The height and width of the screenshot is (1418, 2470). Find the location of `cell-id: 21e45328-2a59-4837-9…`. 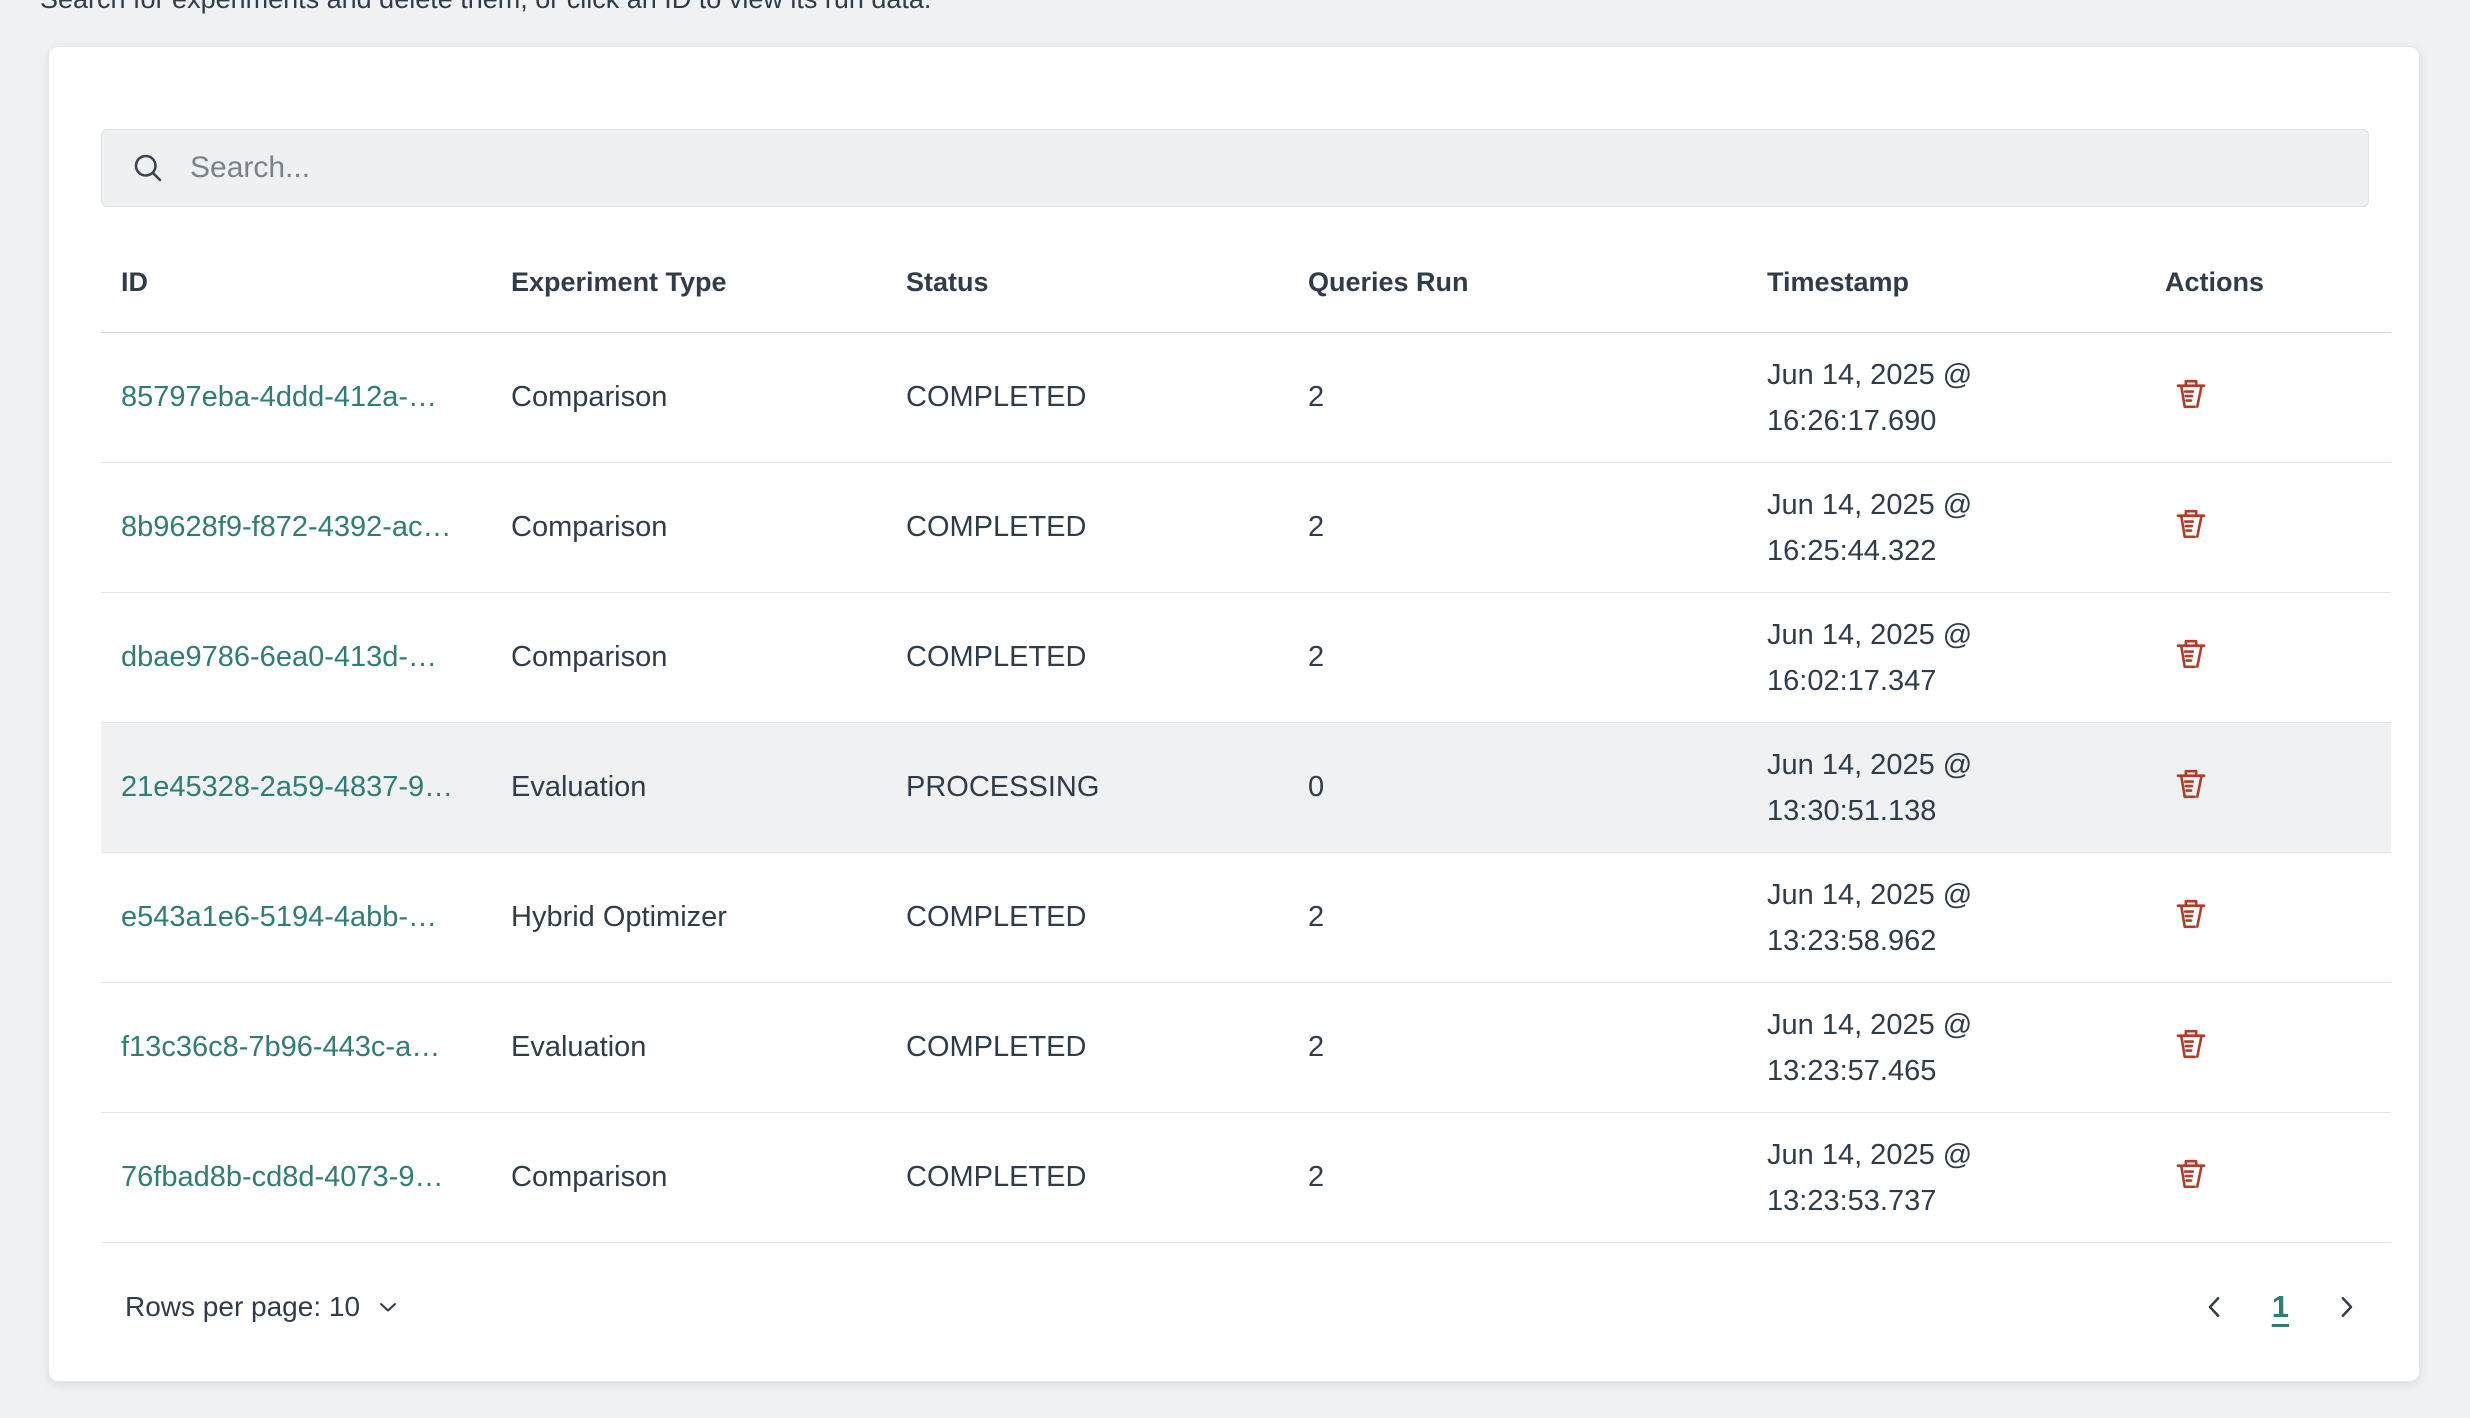

cell-id: 21e45328-2a59-4837-9… is located at coordinates (296, 787).